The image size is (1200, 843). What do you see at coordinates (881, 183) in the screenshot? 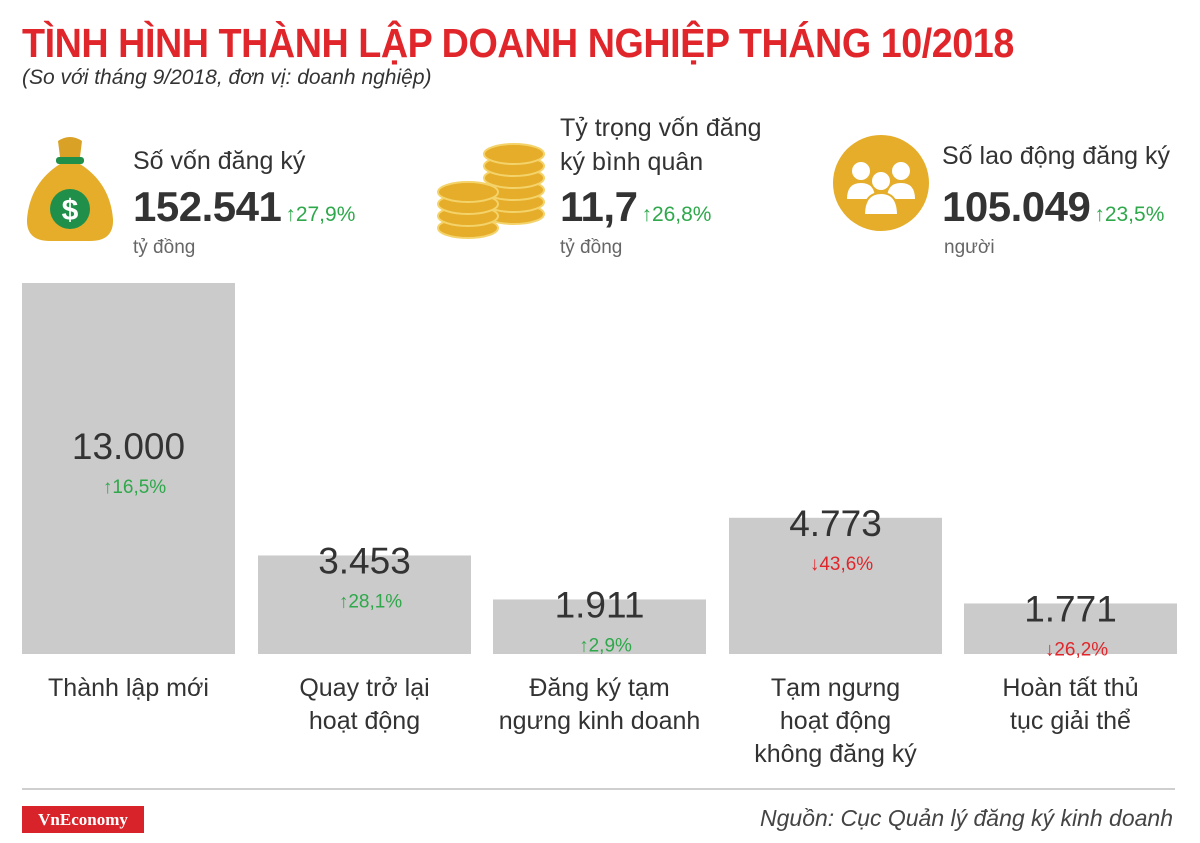
I see `people-icon` at bounding box center [881, 183].